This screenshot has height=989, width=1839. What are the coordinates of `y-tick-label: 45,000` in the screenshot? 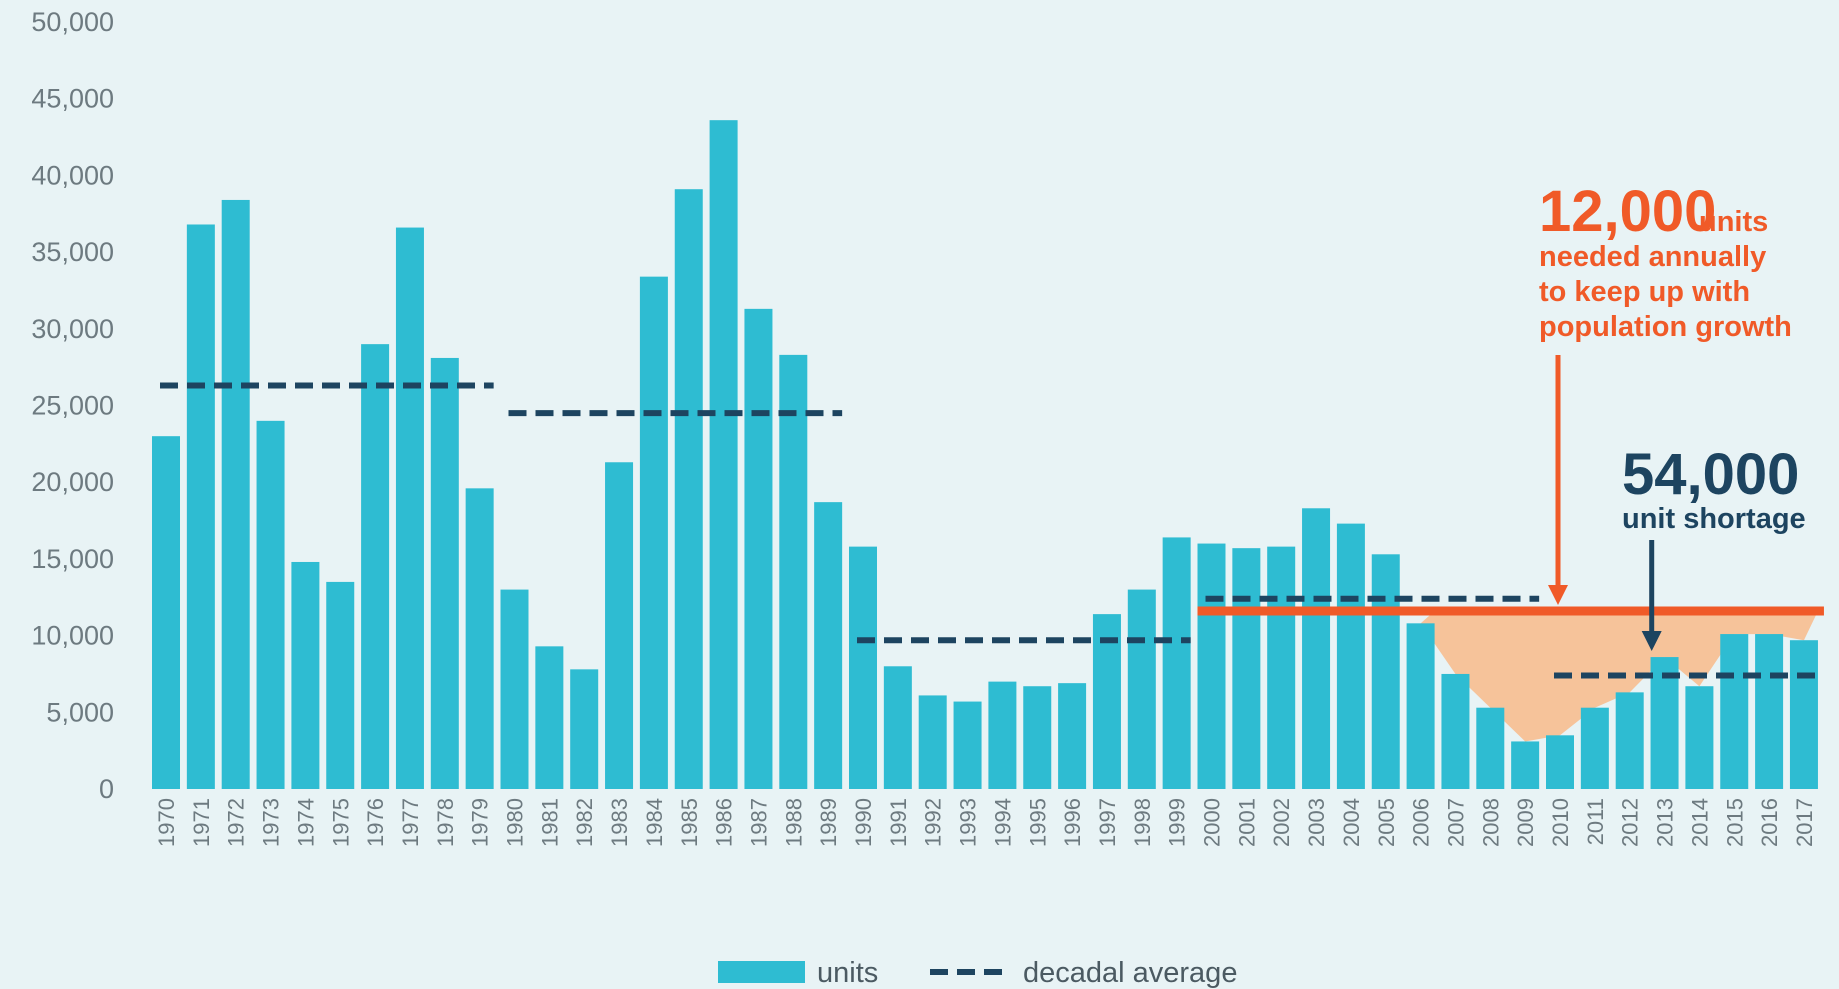 It's located at (72, 99).